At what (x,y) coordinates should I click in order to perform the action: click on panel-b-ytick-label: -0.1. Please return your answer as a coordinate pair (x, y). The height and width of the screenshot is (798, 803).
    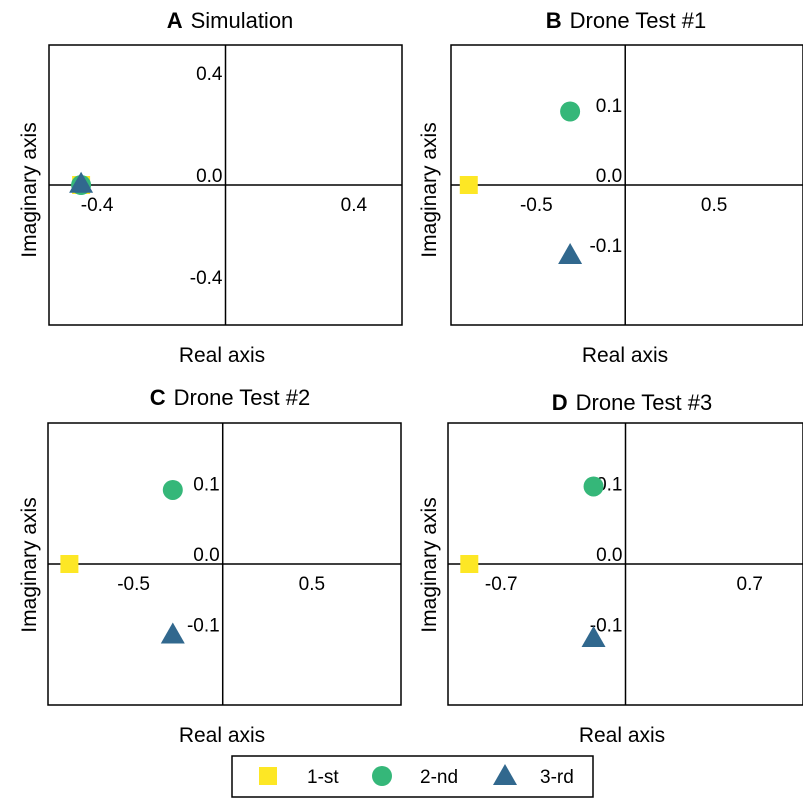
    Looking at the image, I should click on (605, 246).